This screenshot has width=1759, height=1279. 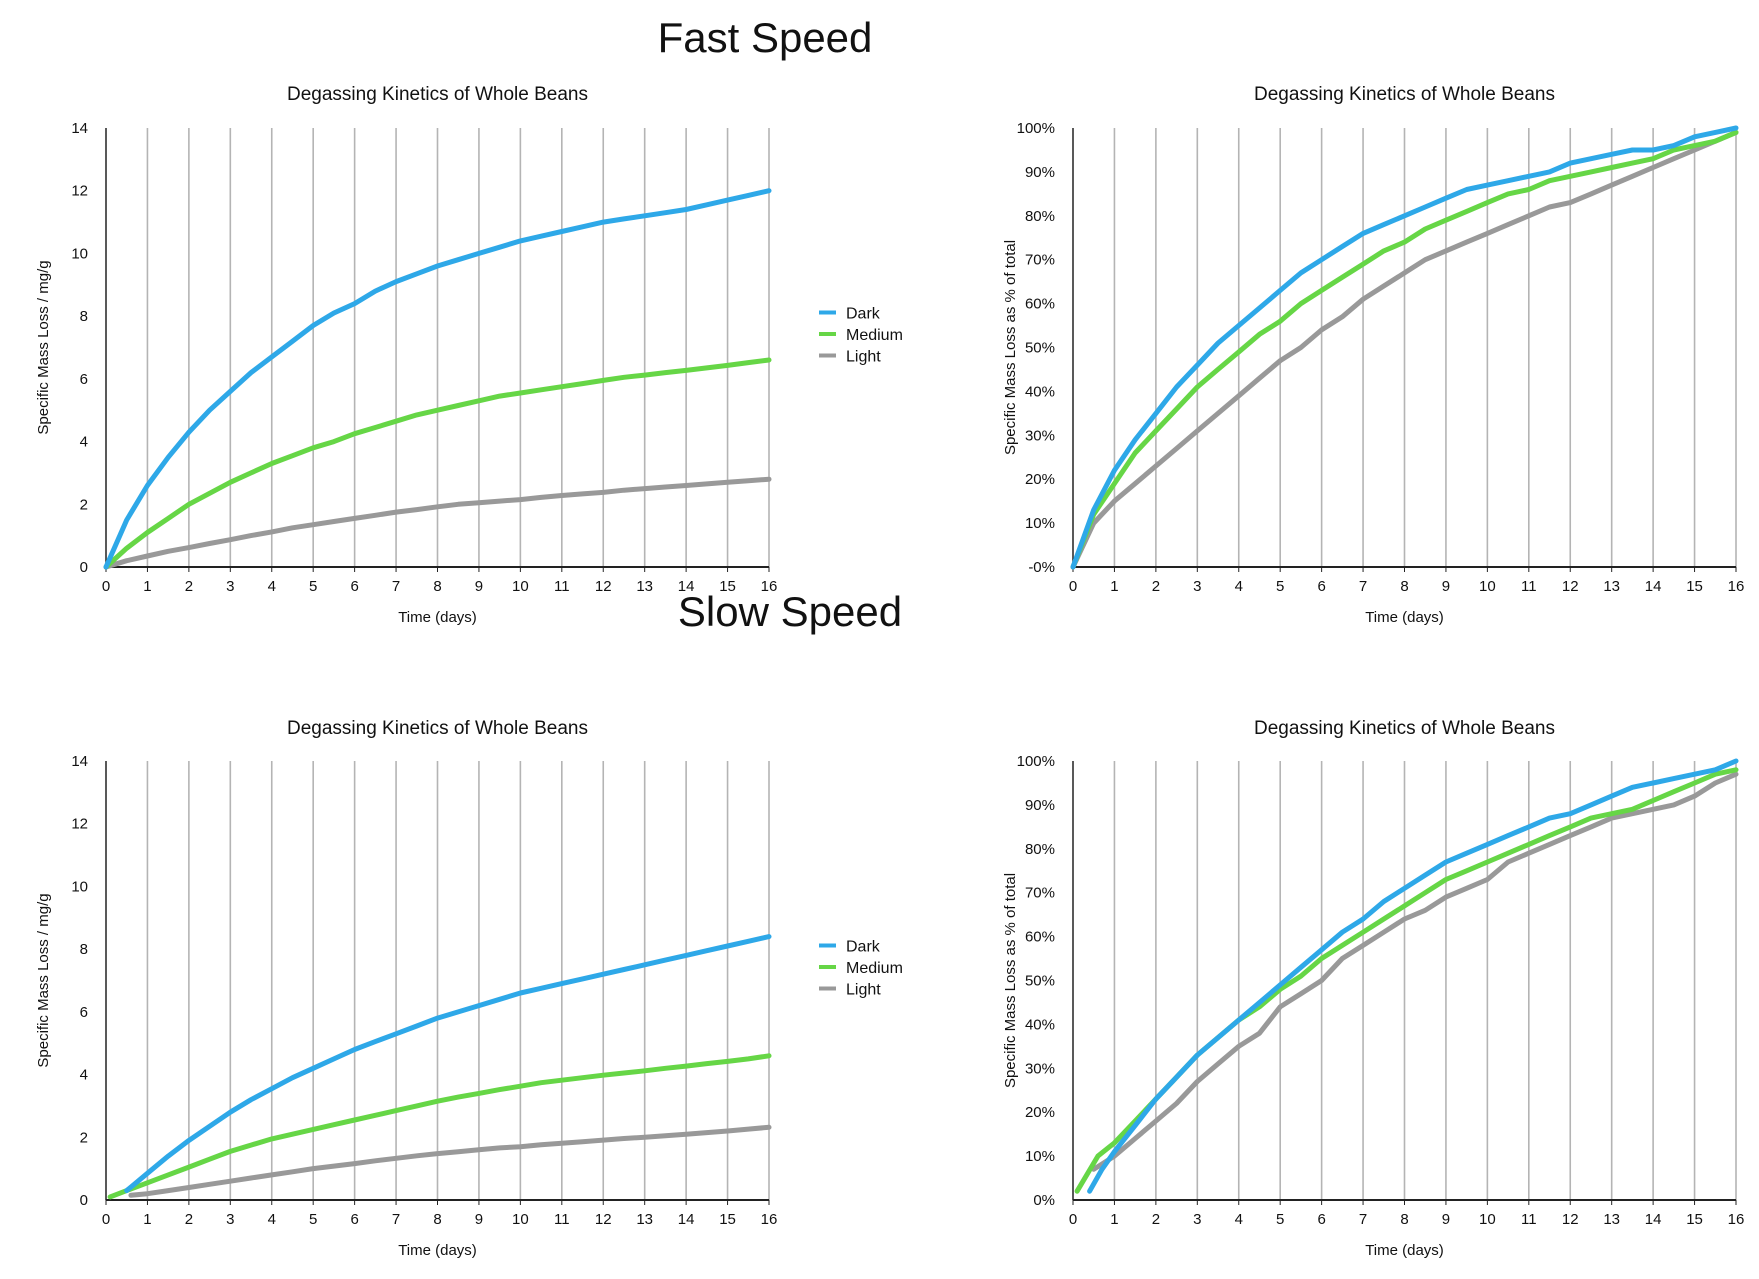 I want to click on legend-label-dark: Dark, so click(x=863, y=947).